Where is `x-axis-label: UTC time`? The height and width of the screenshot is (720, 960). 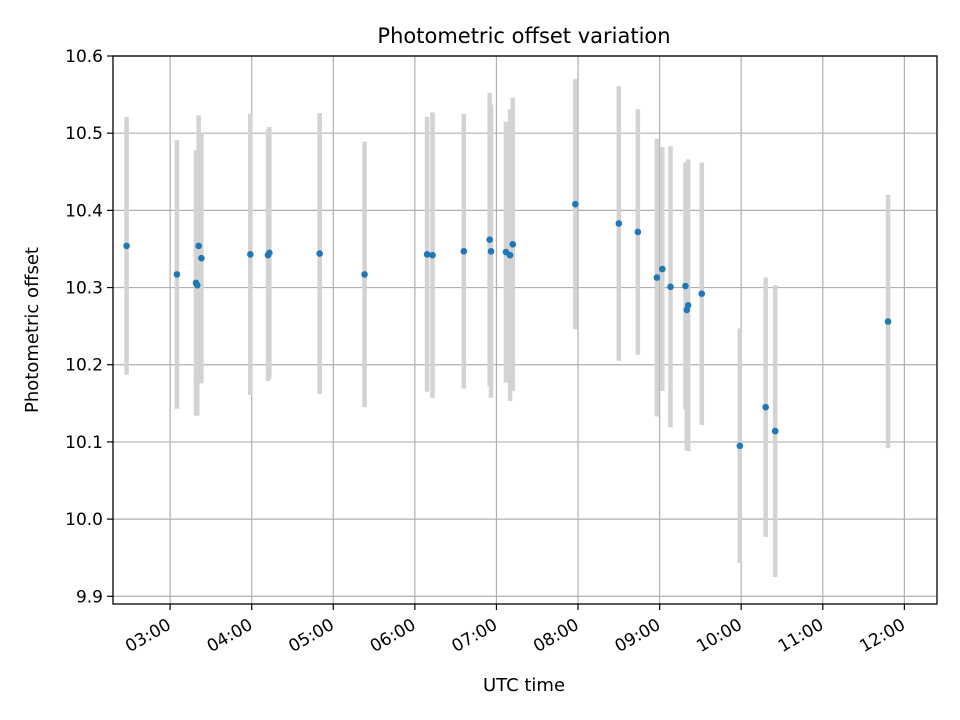 x-axis-label: UTC time is located at coordinates (524, 685).